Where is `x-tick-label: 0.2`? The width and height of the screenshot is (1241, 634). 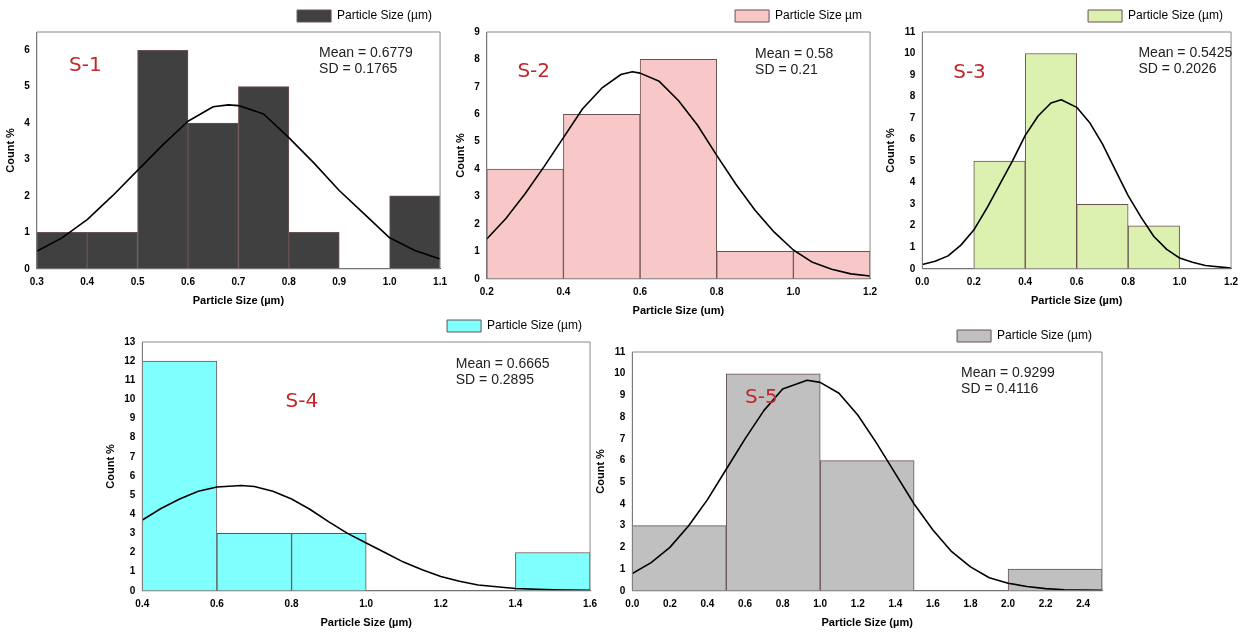 x-tick-label: 0.2 is located at coordinates (974, 281).